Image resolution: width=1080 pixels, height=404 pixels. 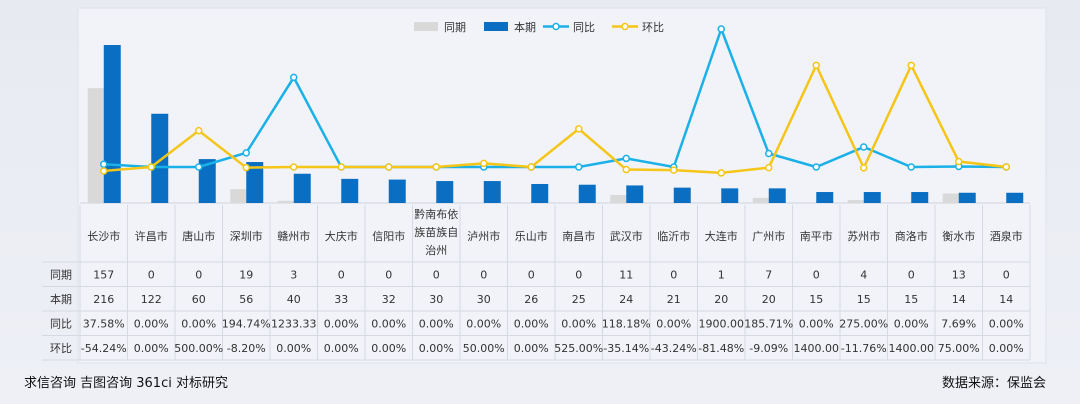 What do you see at coordinates (246, 299) in the screenshot?
I see `table-cell: 56` at bounding box center [246, 299].